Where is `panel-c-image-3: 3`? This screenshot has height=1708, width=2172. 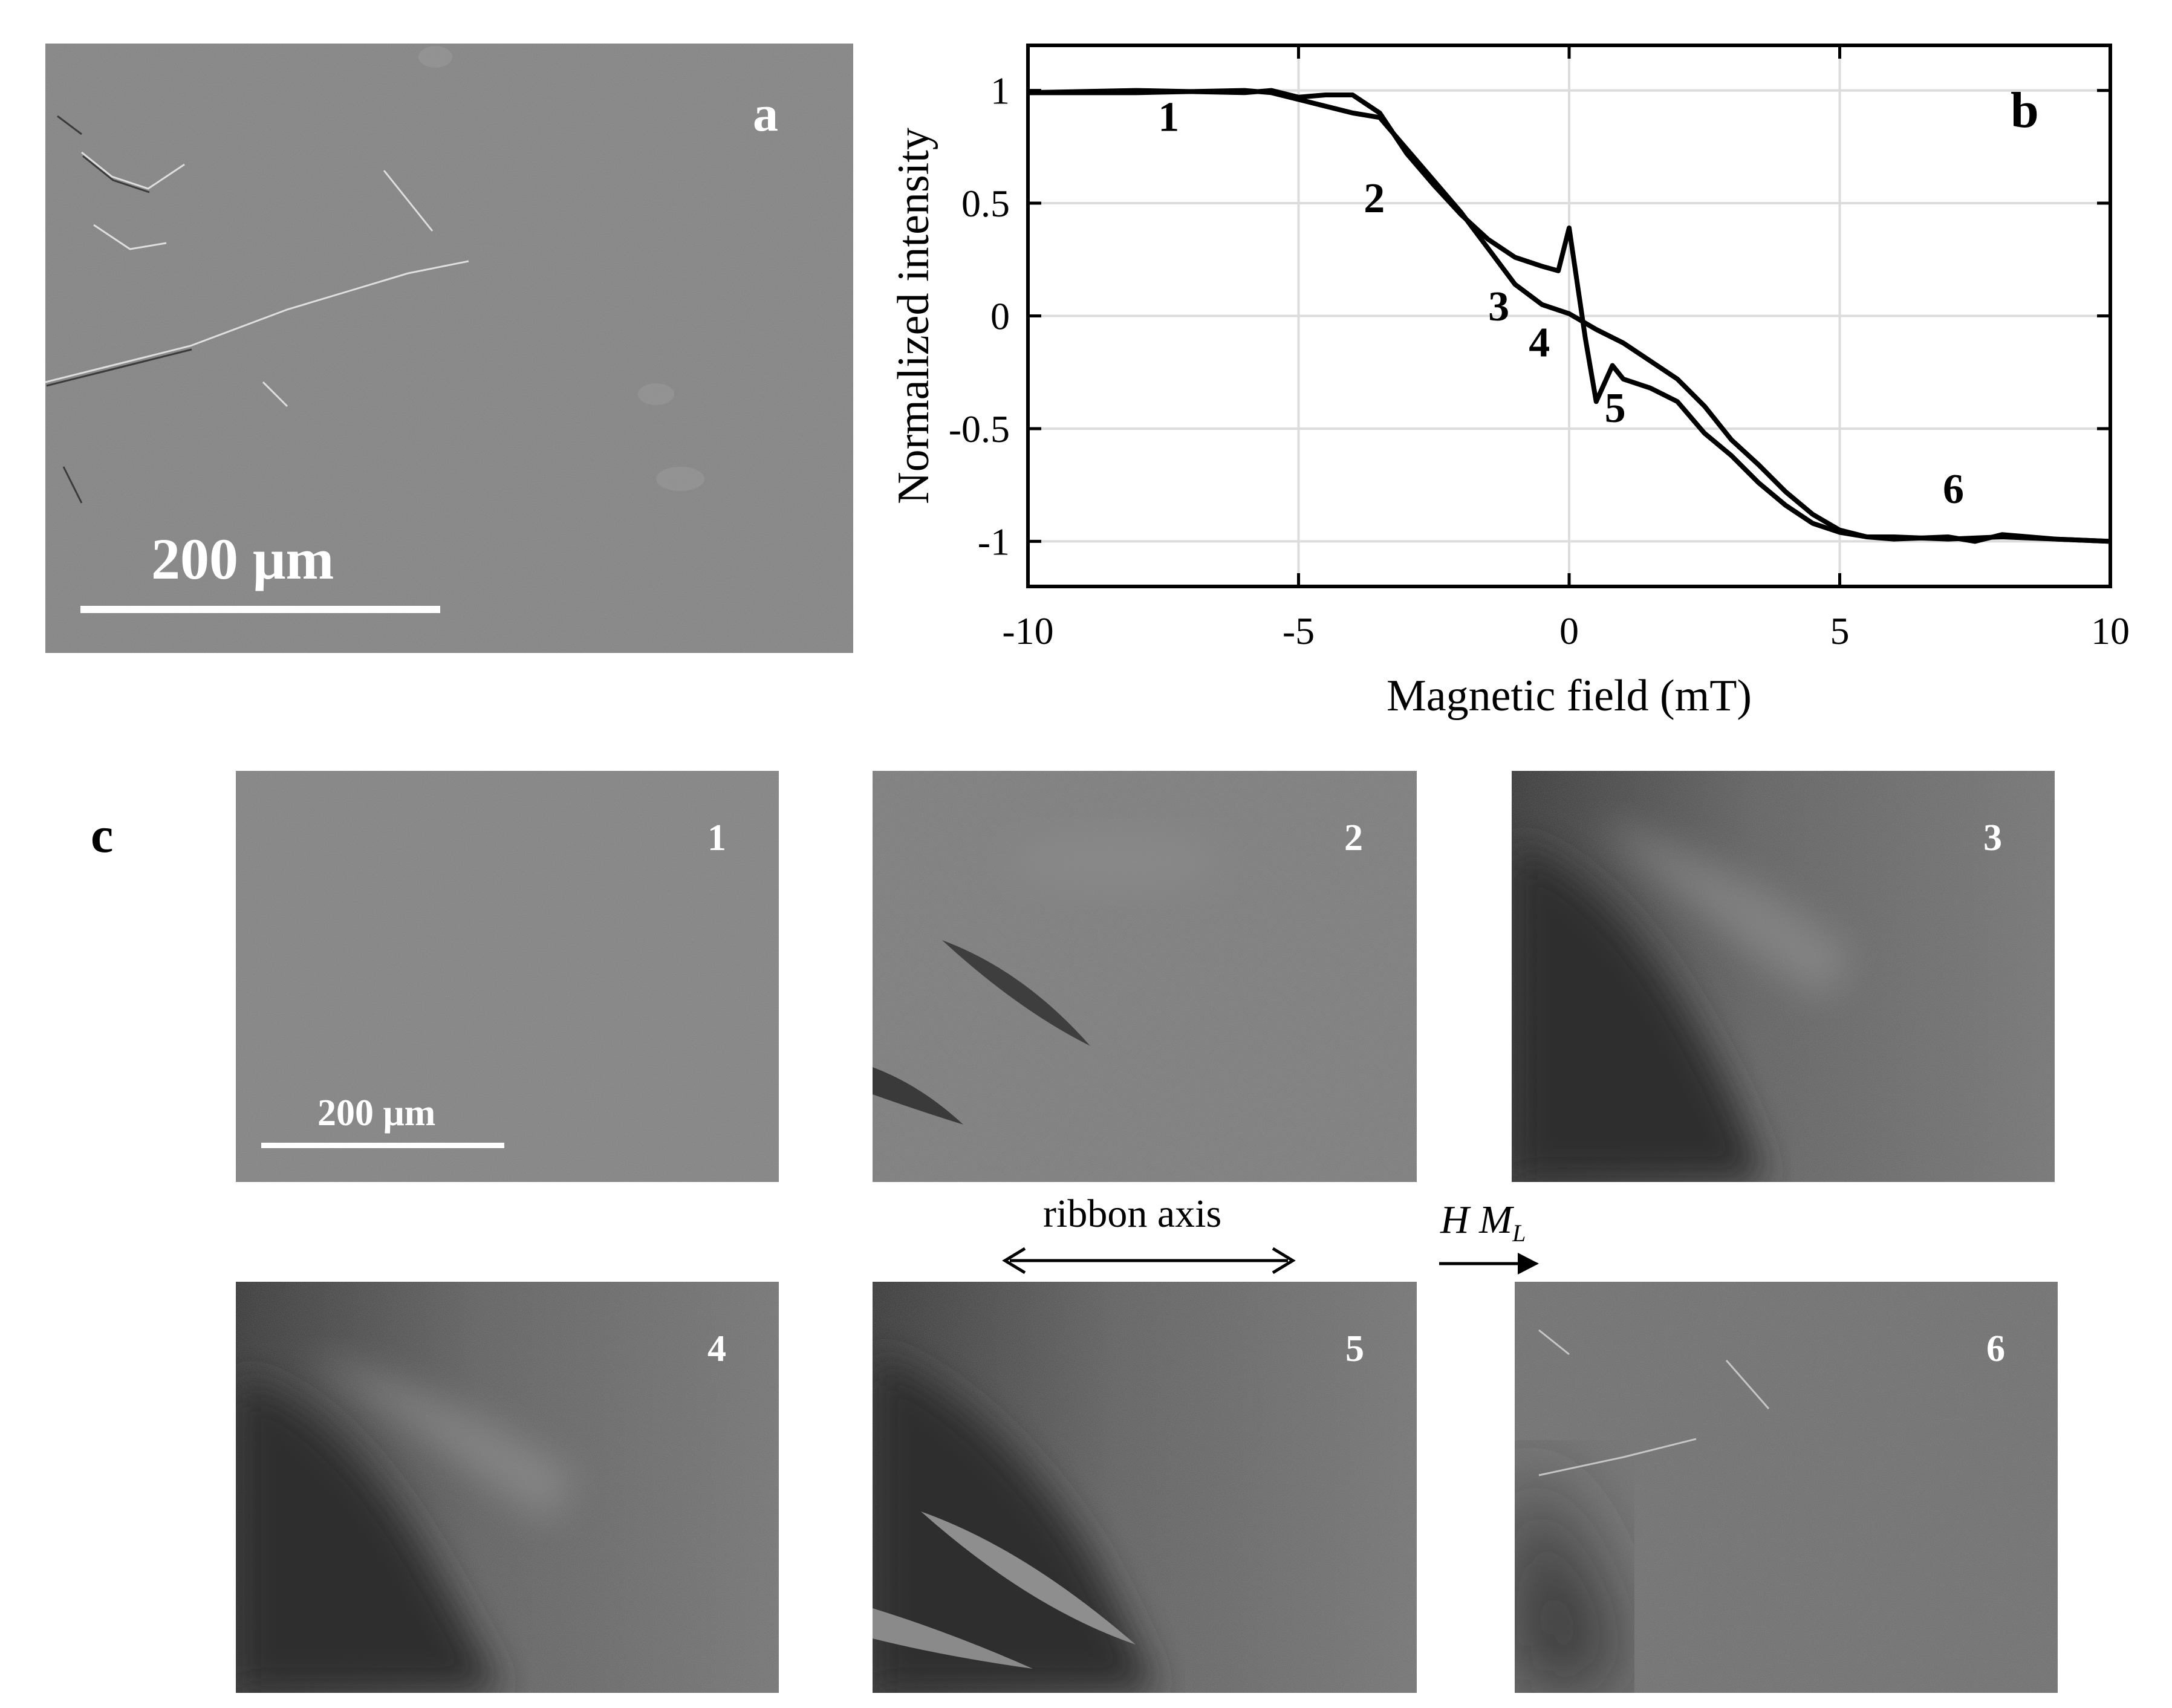
panel-c-image-3: 3 is located at coordinates (1784, 976).